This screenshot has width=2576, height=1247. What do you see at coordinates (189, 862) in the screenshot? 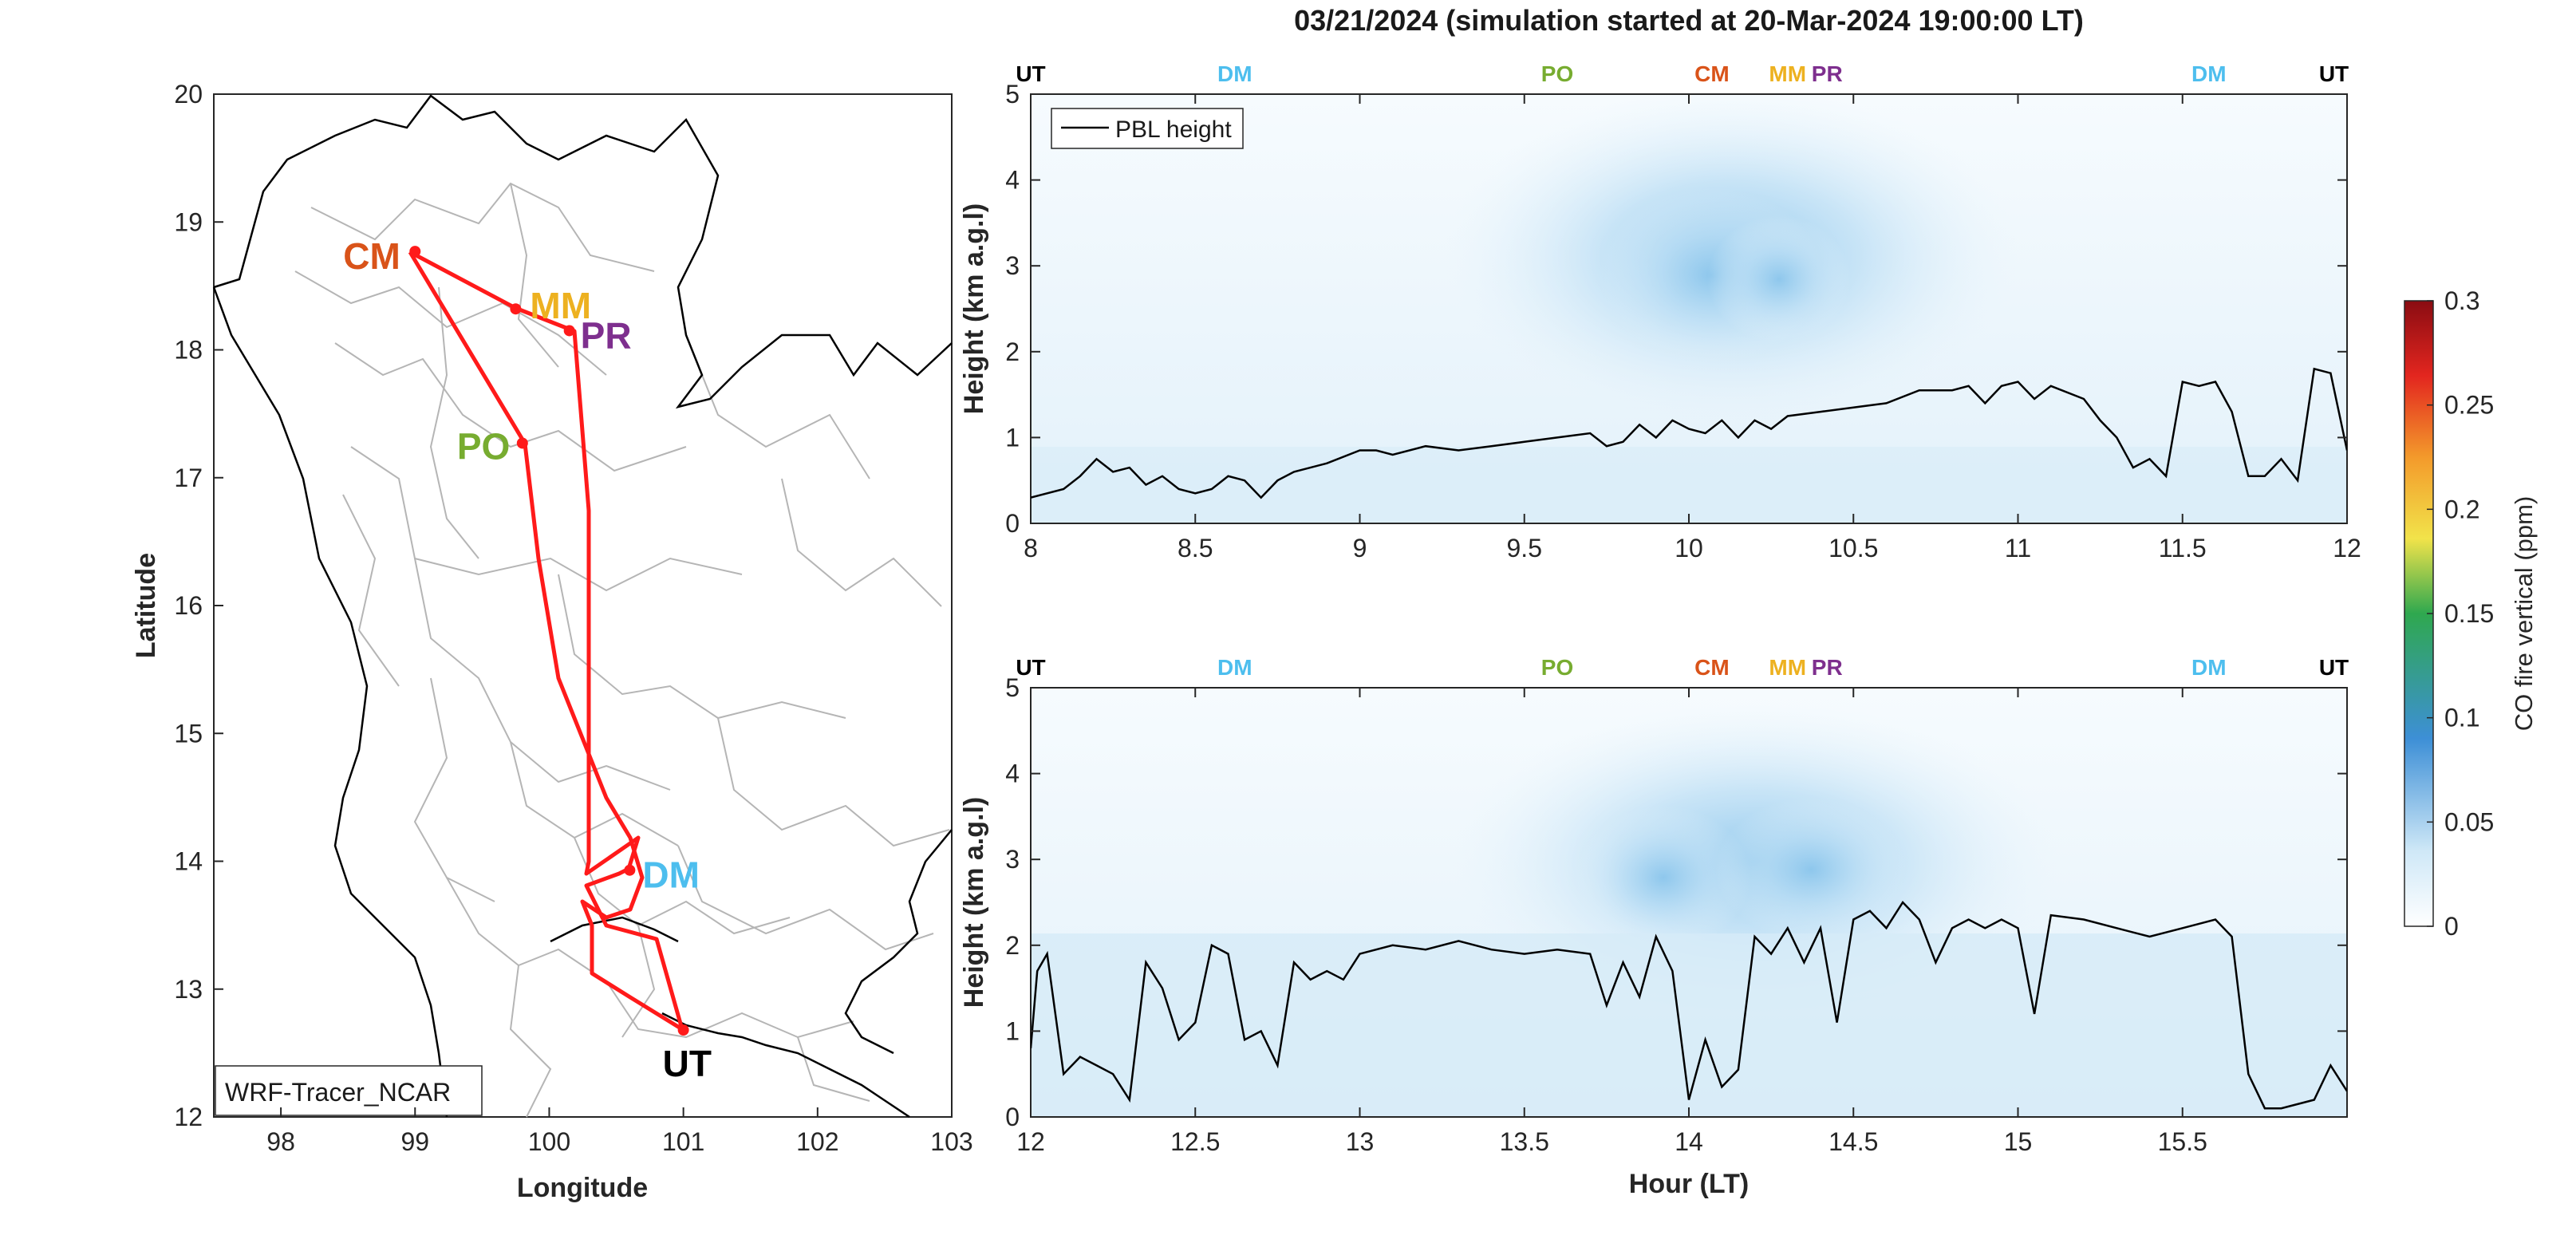
I see `map-ytick-label: 14` at bounding box center [189, 862].